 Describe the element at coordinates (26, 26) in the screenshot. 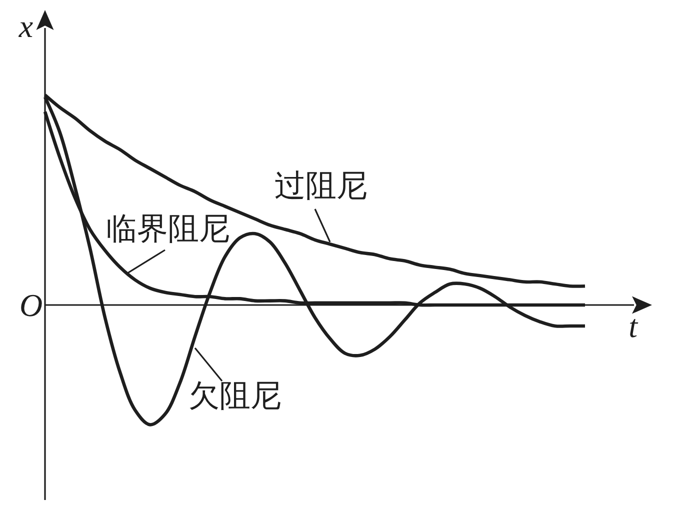

I see `y-axis-title: x` at that location.